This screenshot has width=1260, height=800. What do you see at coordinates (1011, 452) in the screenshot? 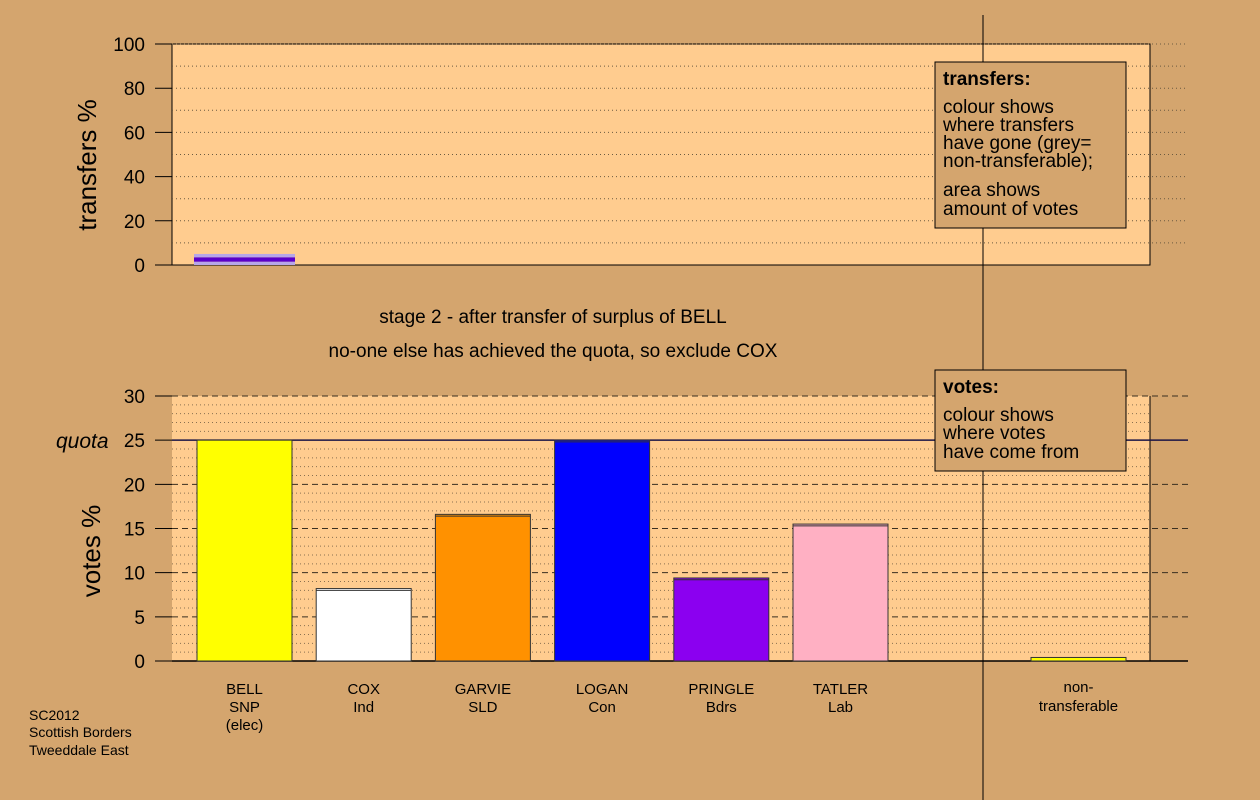
I see `votes-legend-line: have come from` at bounding box center [1011, 452].